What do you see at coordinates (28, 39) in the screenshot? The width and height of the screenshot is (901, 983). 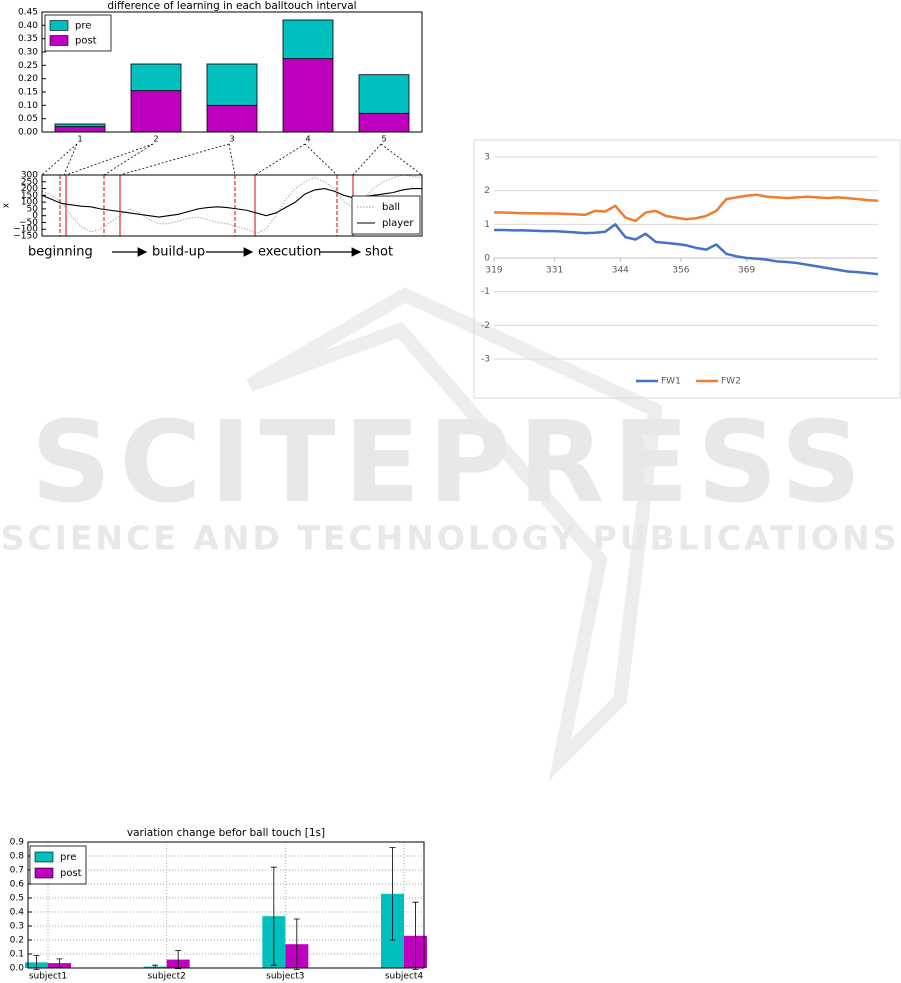 I see `y-tick-label: 0.35` at bounding box center [28, 39].